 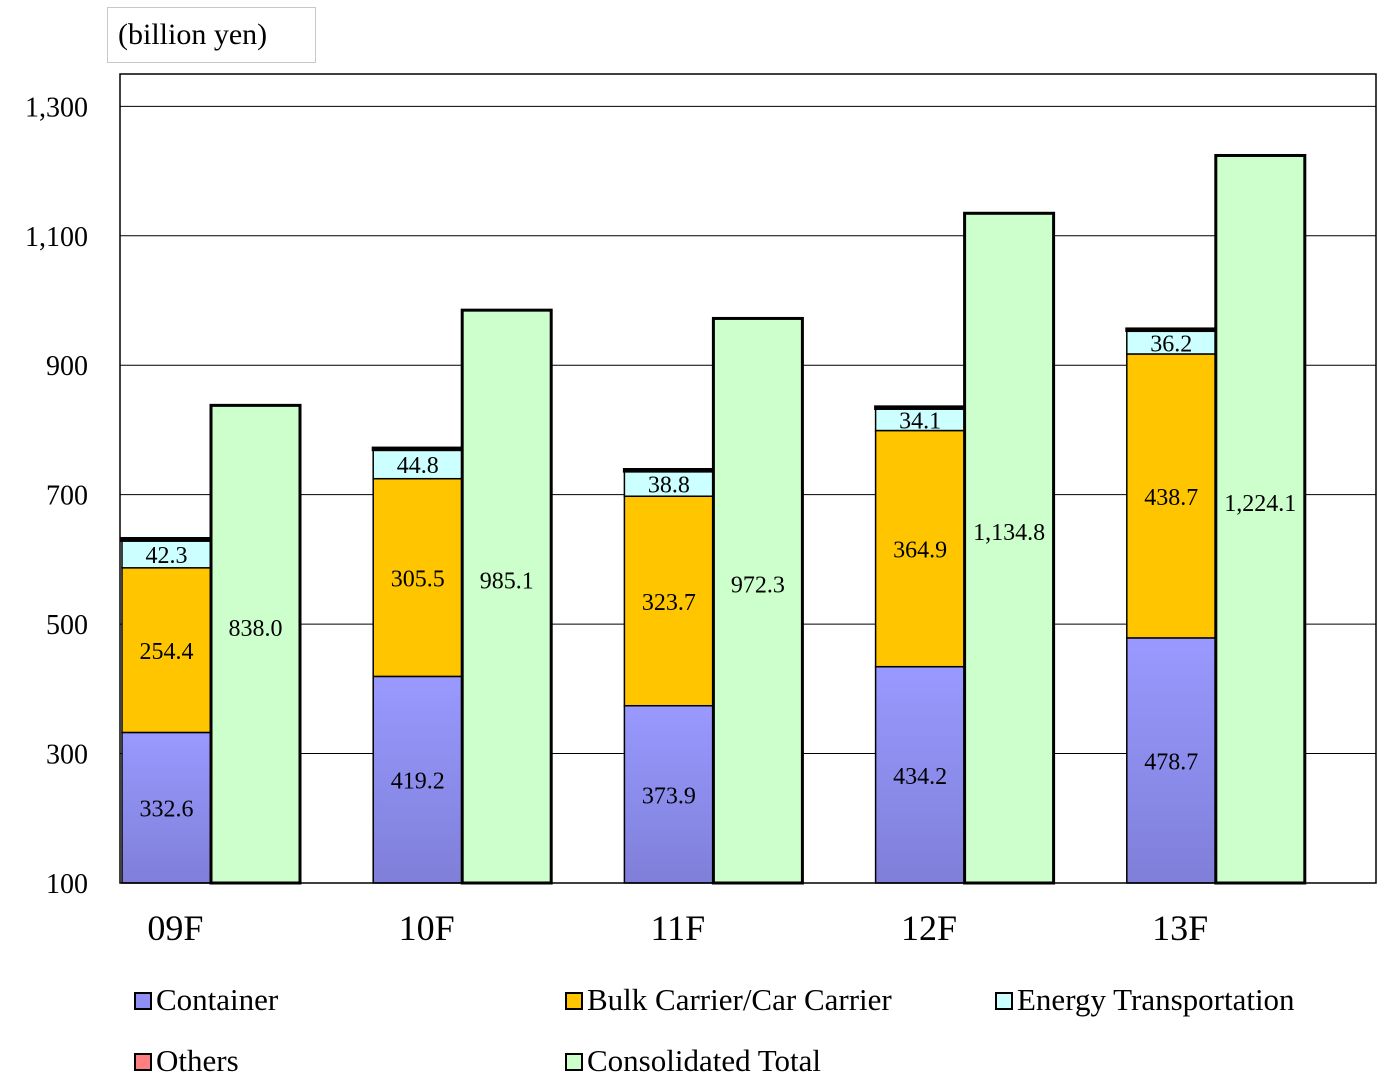 I want to click on y-tick-label: 300, so click(x=67, y=755).